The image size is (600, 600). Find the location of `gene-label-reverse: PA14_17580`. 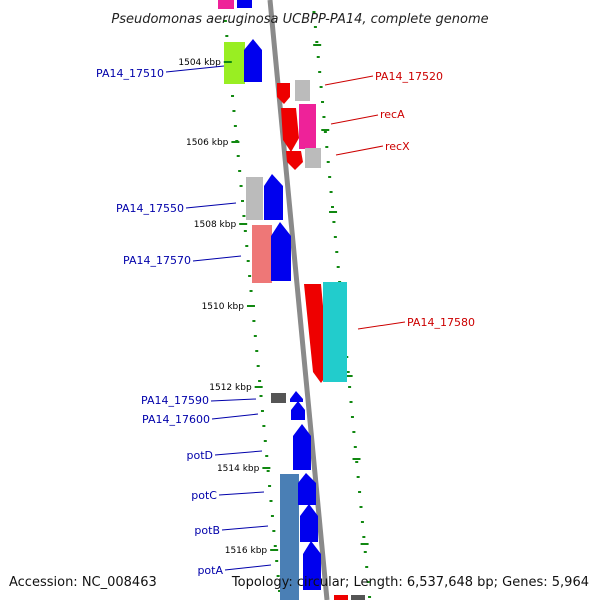

gene-label-reverse: PA14_17580 is located at coordinates (441, 322).